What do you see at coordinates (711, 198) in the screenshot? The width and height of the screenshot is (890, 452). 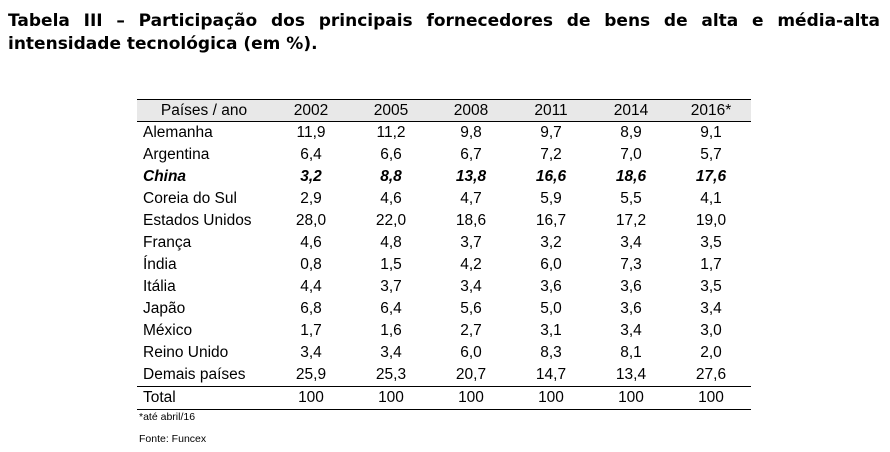 I see `table-cell-value: 4,1` at bounding box center [711, 198].